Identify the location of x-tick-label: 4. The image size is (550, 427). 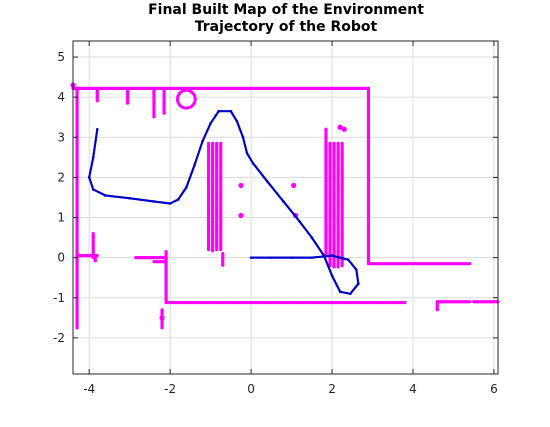
(413, 389).